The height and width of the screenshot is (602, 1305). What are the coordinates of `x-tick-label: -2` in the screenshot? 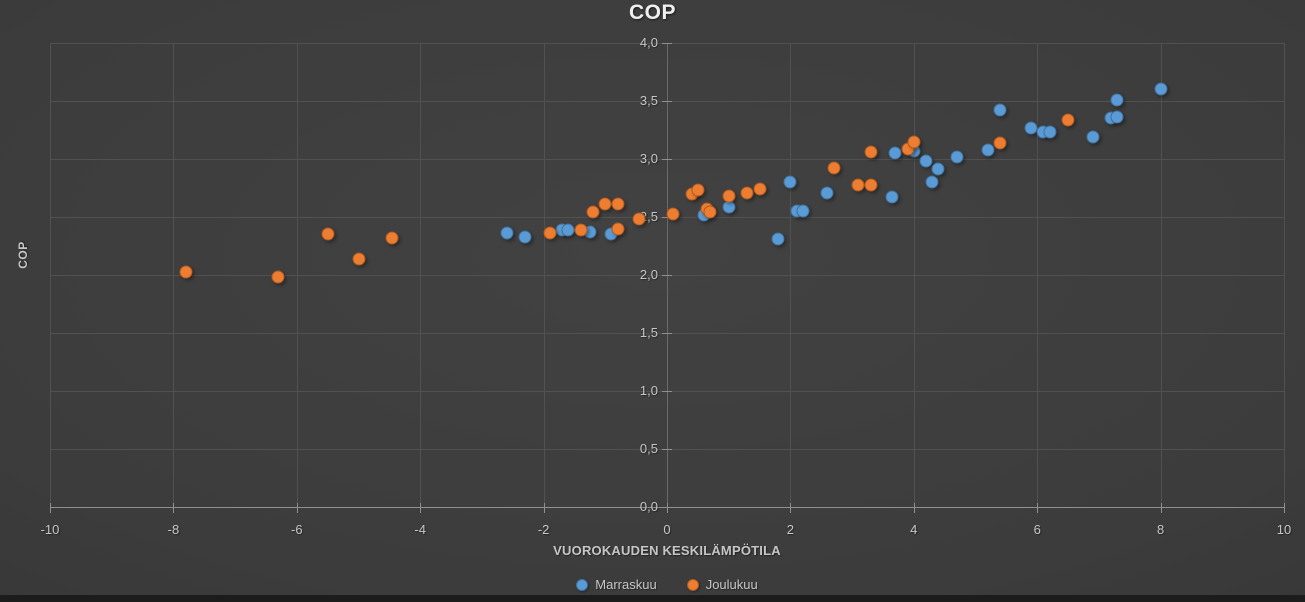 It's located at (543, 529).